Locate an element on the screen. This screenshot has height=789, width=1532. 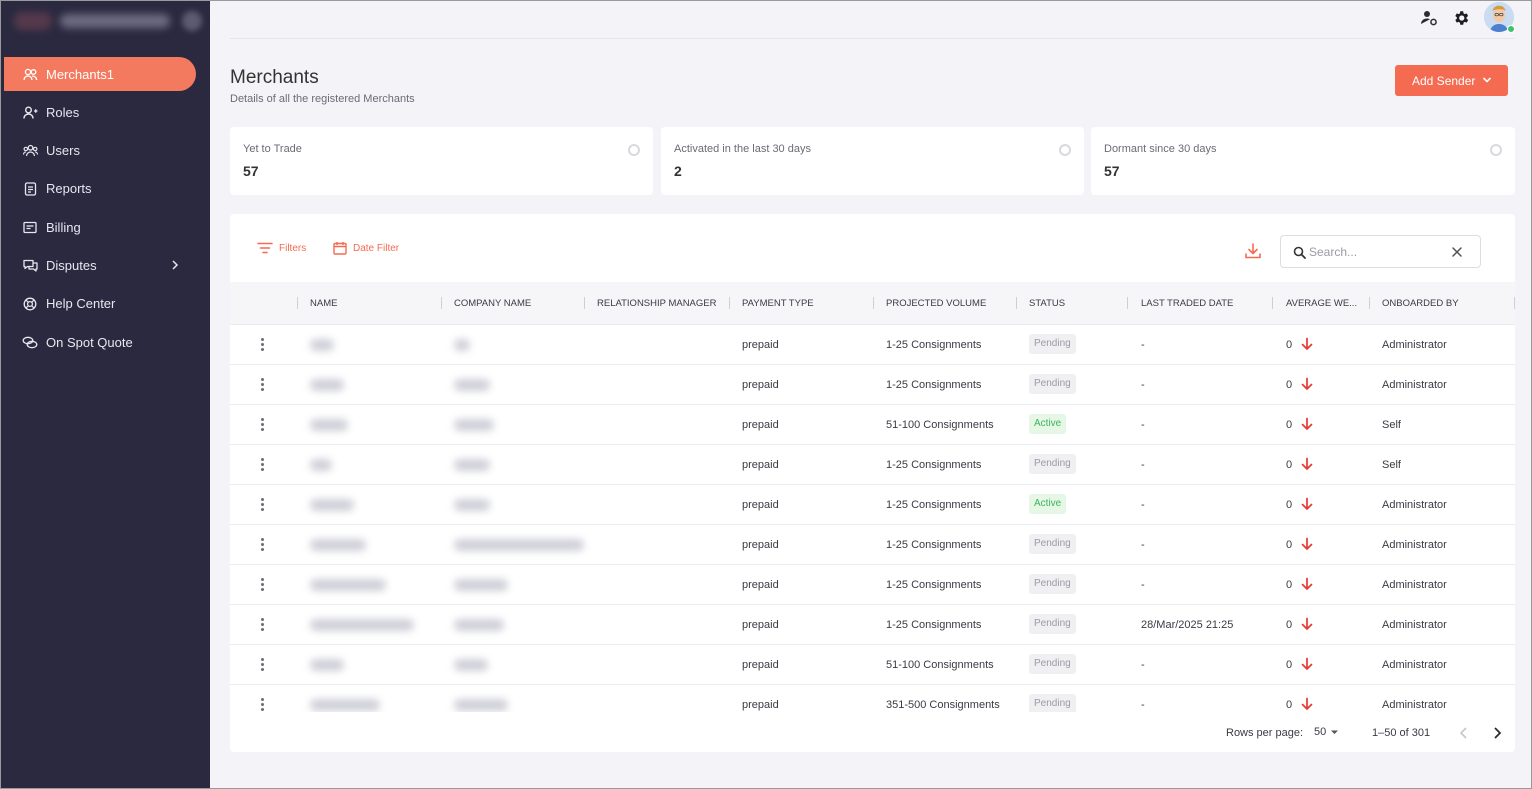
column-header-relationship-manager: RELATIONSHIP MANAGER is located at coordinates (657, 303).